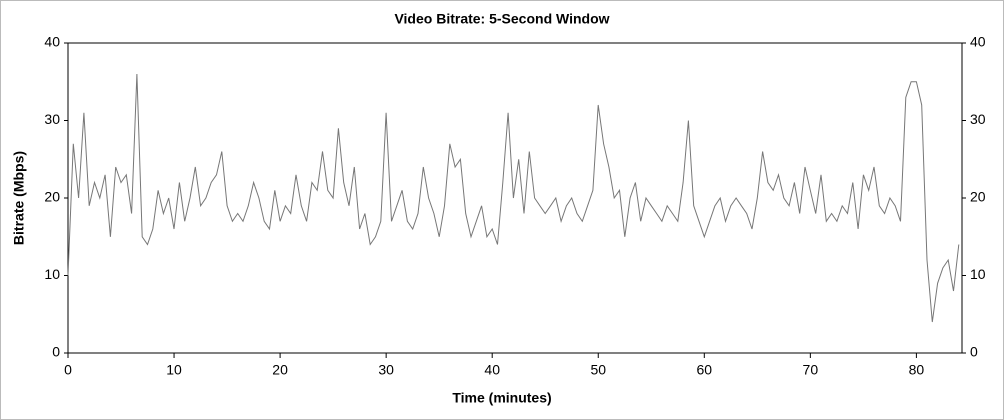 The width and height of the screenshot is (1004, 420). Describe the element at coordinates (19, 198) in the screenshot. I see `y-axis-label: Bitrate (Mbps)` at that location.